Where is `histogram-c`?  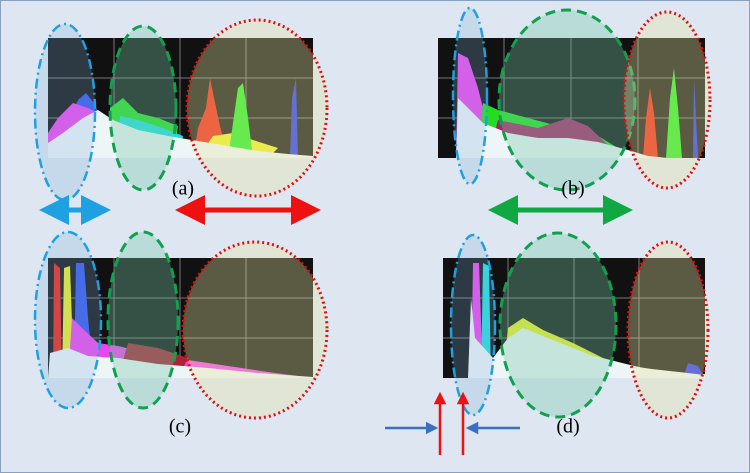 histogram-c is located at coordinates (180, 318).